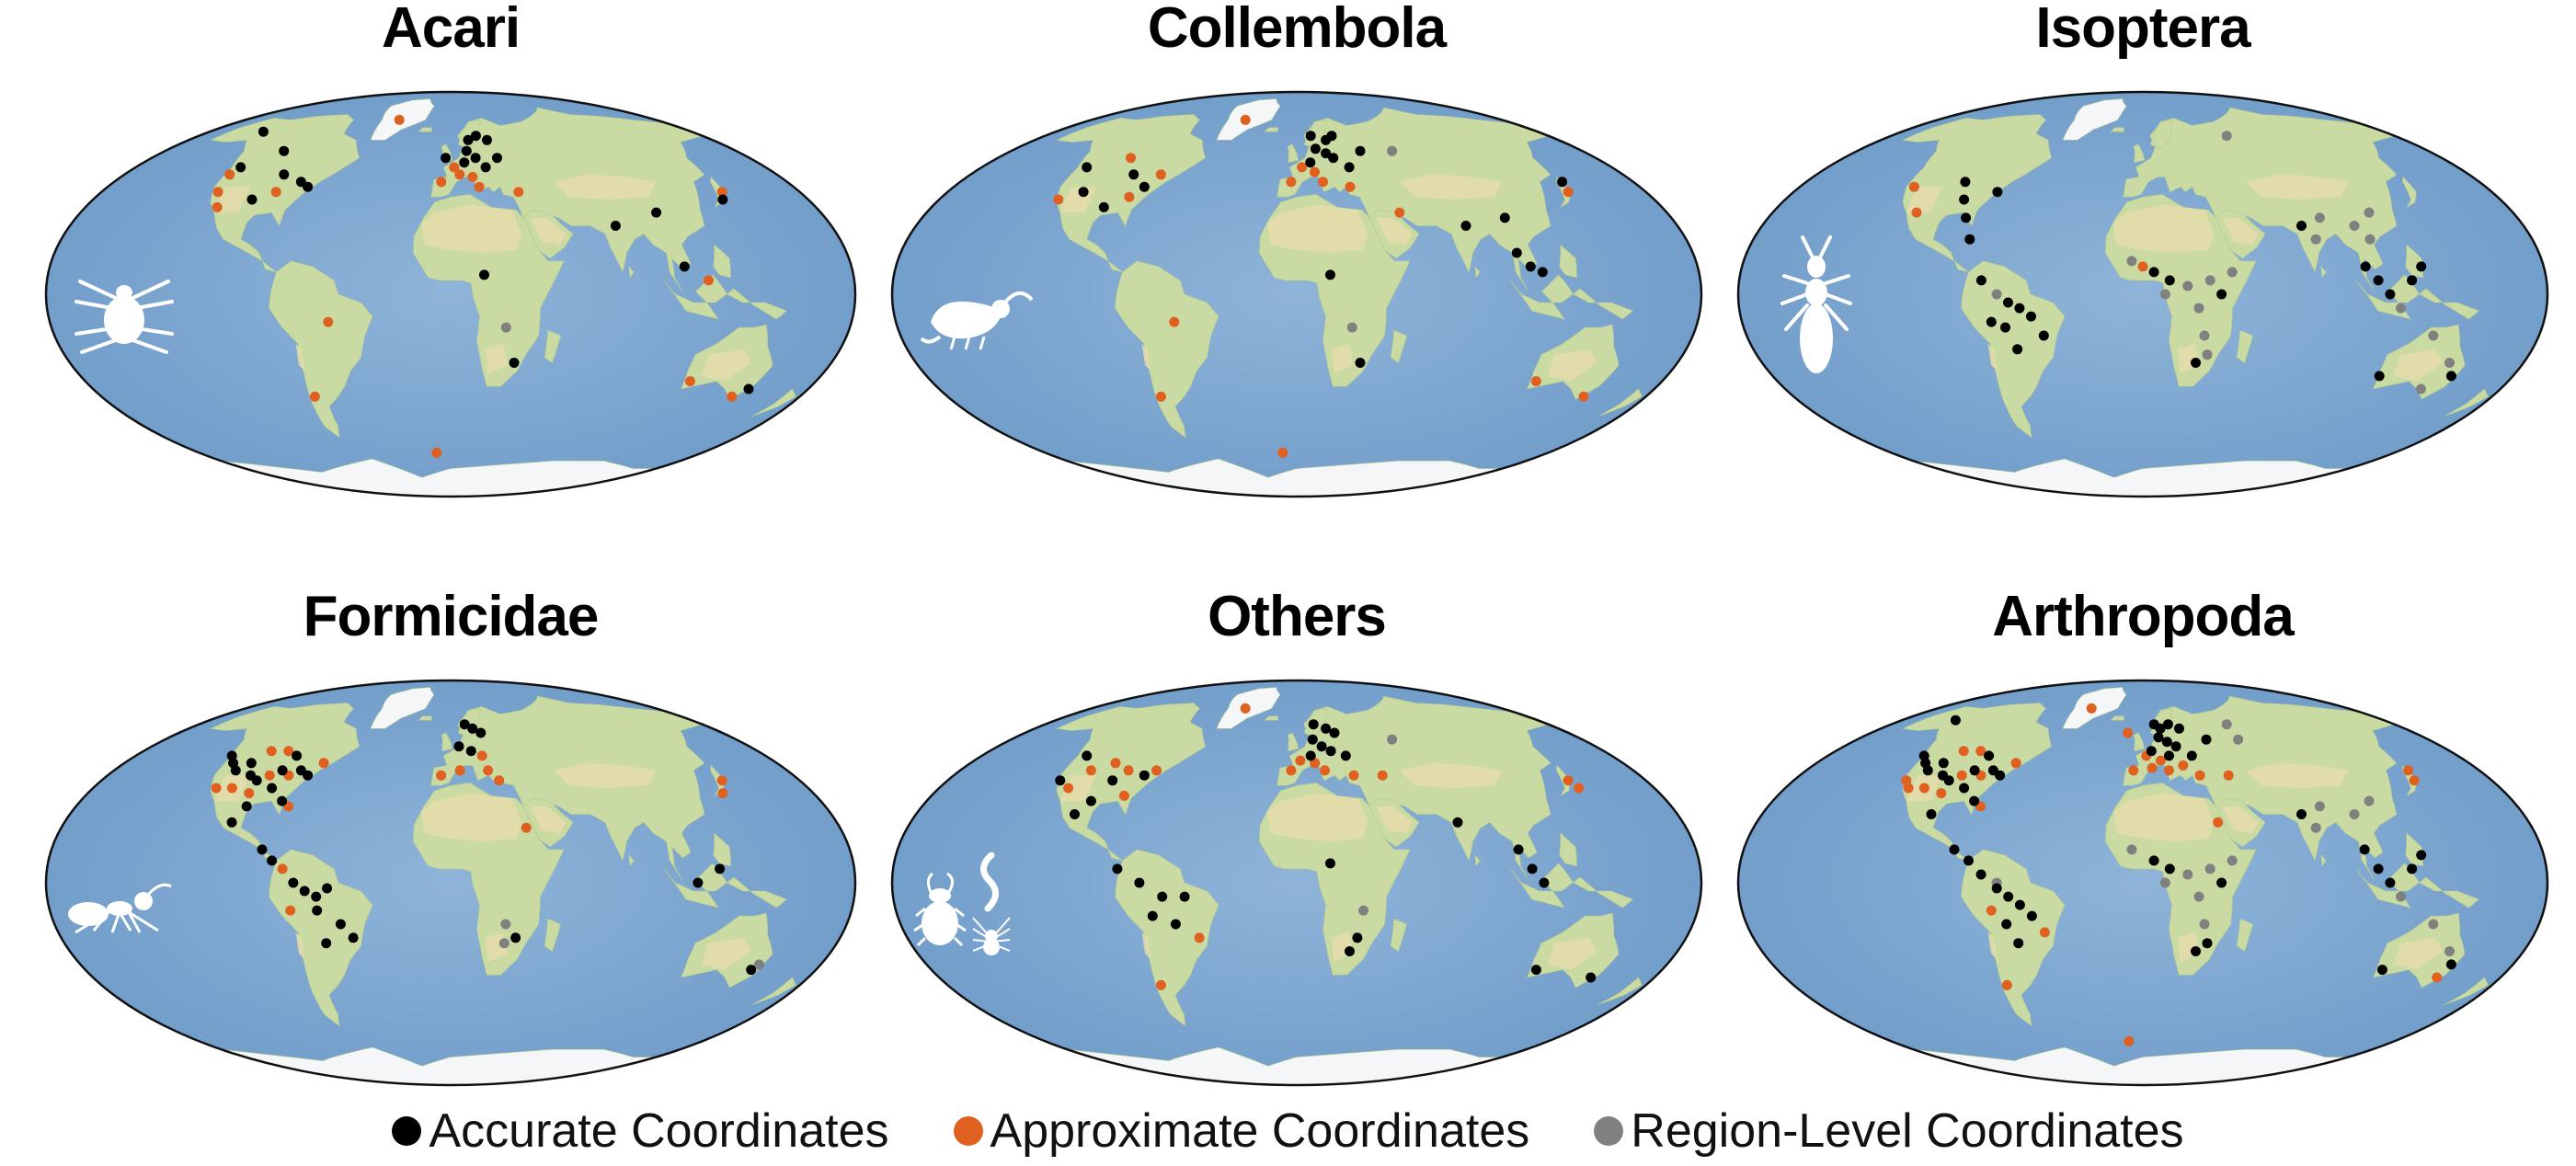 This screenshot has height=1166, width=2576. What do you see at coordinates (1297, 616) in the screenshot?
I see `panel-title: Others` at bounding box center [1297, 616].